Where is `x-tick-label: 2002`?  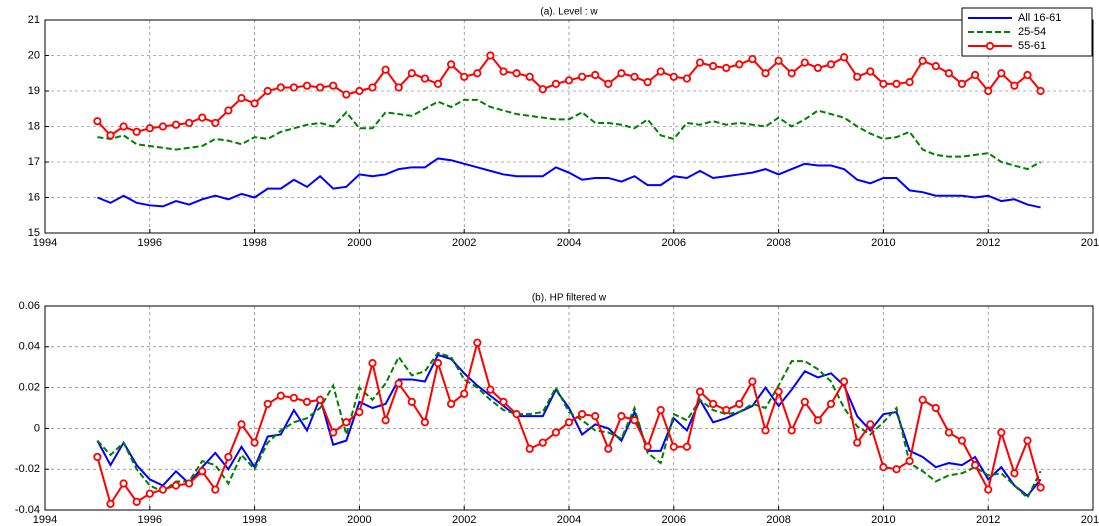
x-tick-label: 2002 is located at coordinates (464, 520).